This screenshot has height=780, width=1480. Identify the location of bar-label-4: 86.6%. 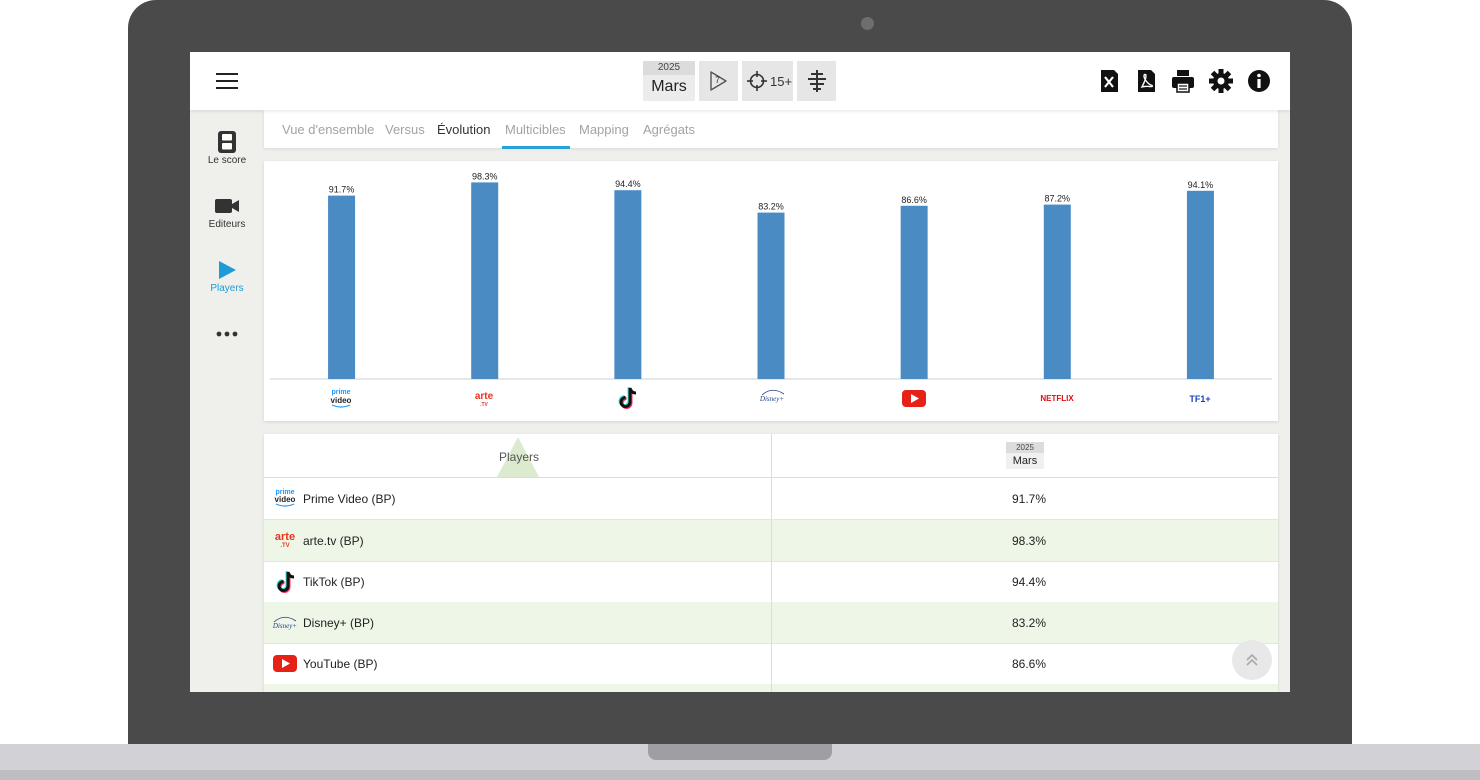
(914, 200).